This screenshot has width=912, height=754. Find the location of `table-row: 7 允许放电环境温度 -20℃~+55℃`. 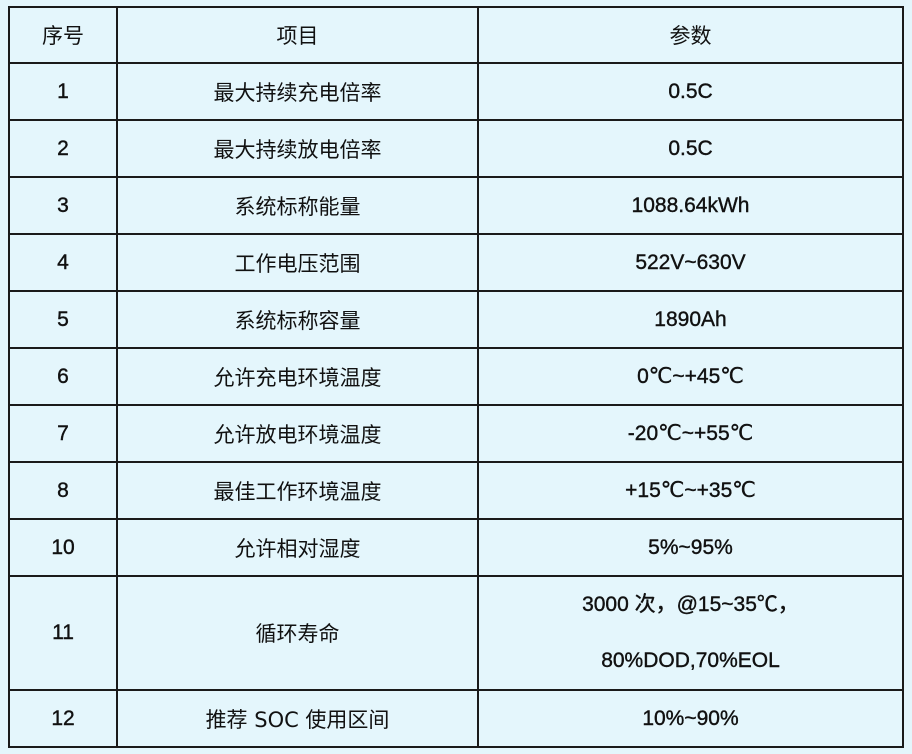

table-row: 7 允许放电环境温度 -20℃~+55℃ is located at coordinates (456, 433).